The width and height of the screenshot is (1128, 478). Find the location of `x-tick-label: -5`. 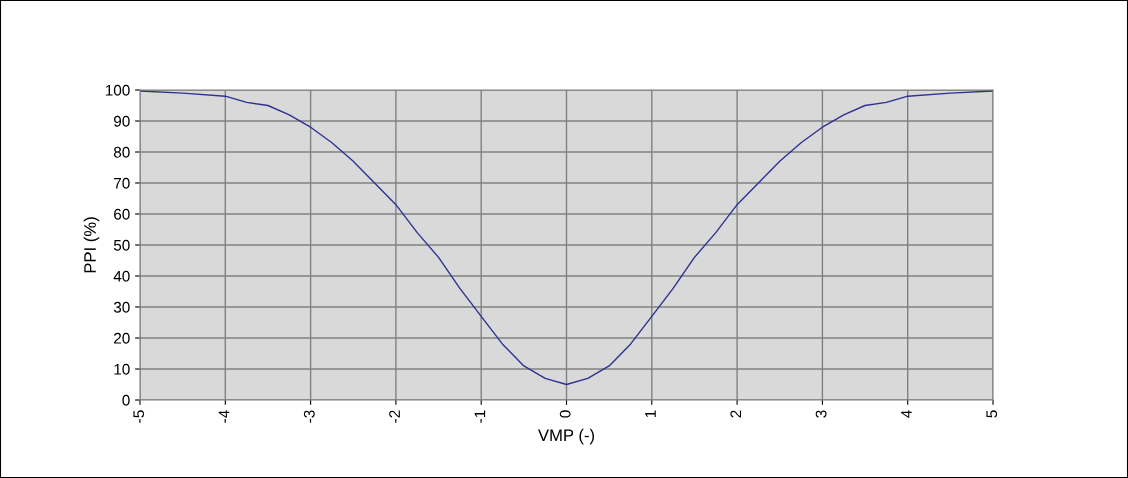

x-tick-label: -5 is located at coordinates (139, 416).